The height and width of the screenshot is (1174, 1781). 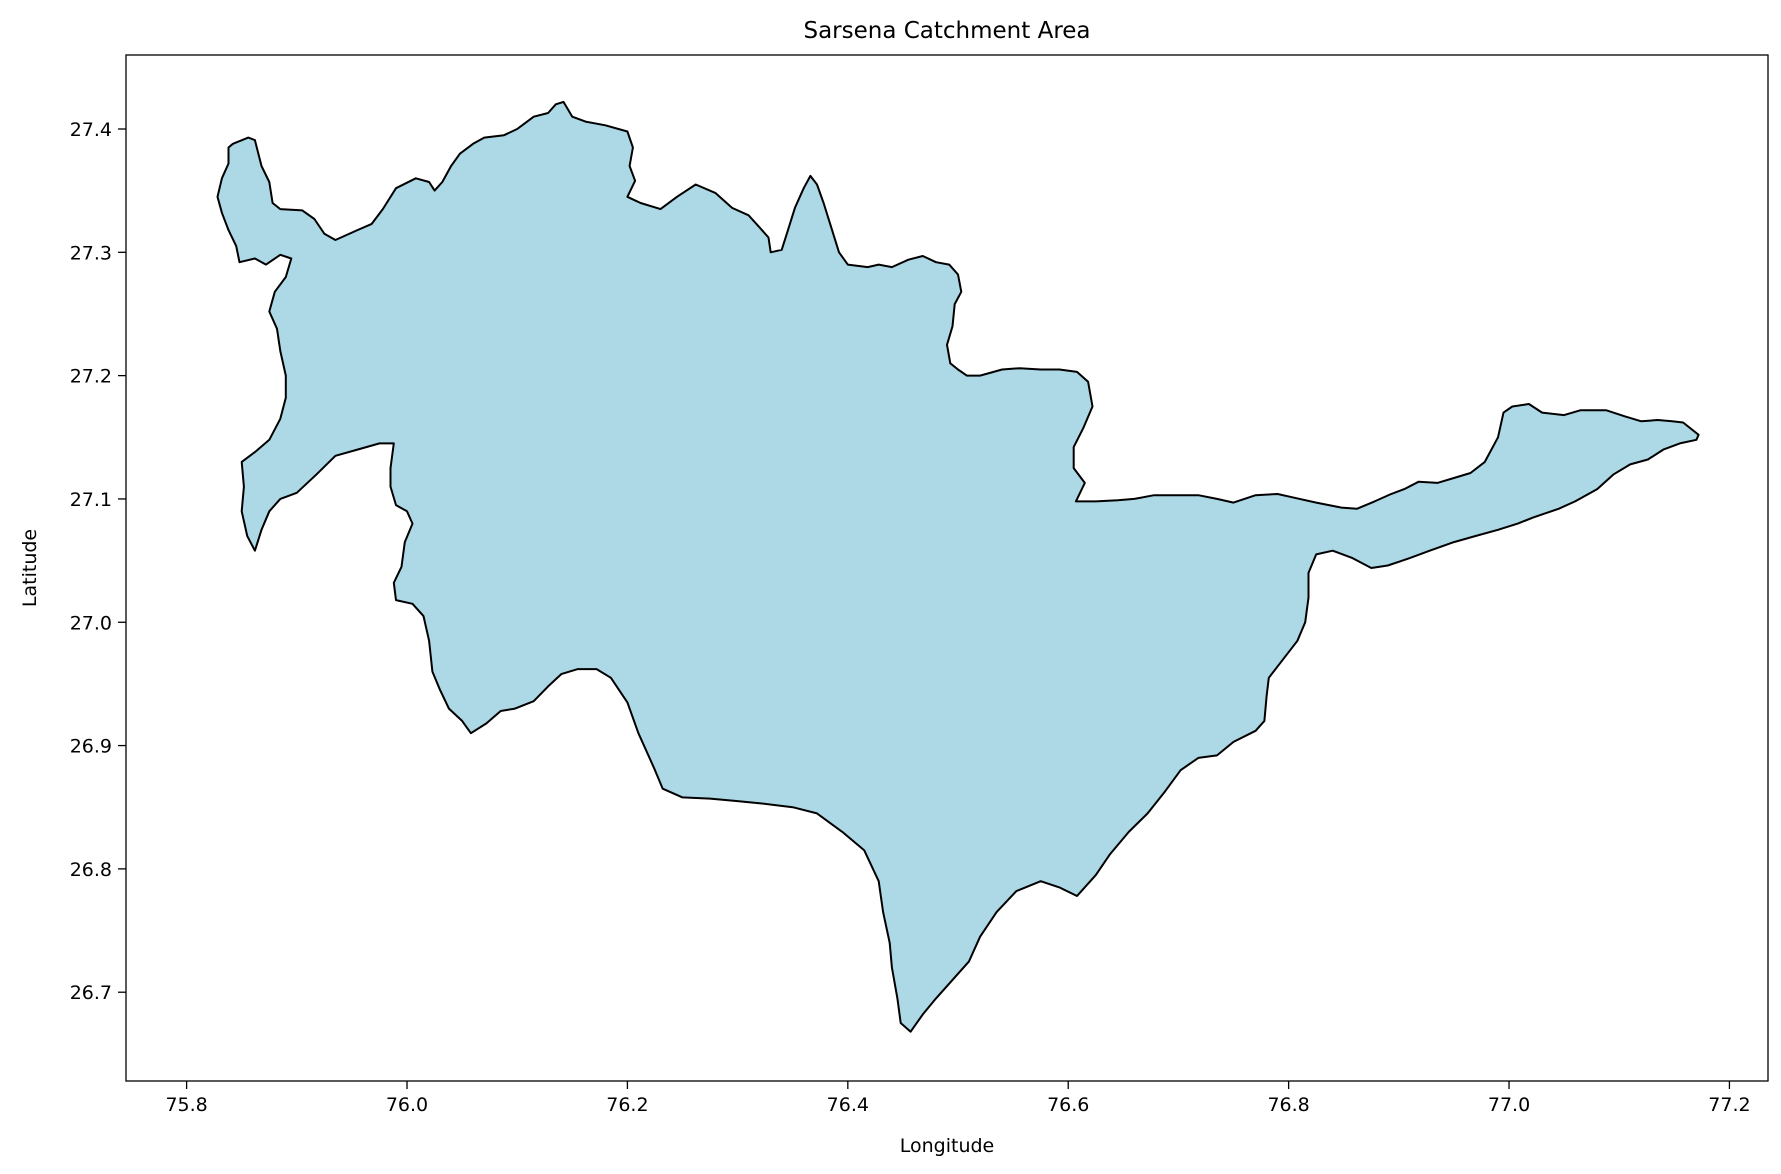 What do you see at coordinates (848, 1105) in the screenshot?
I see `x-tick-label: 76.4` at bounding box center [848, 1105].